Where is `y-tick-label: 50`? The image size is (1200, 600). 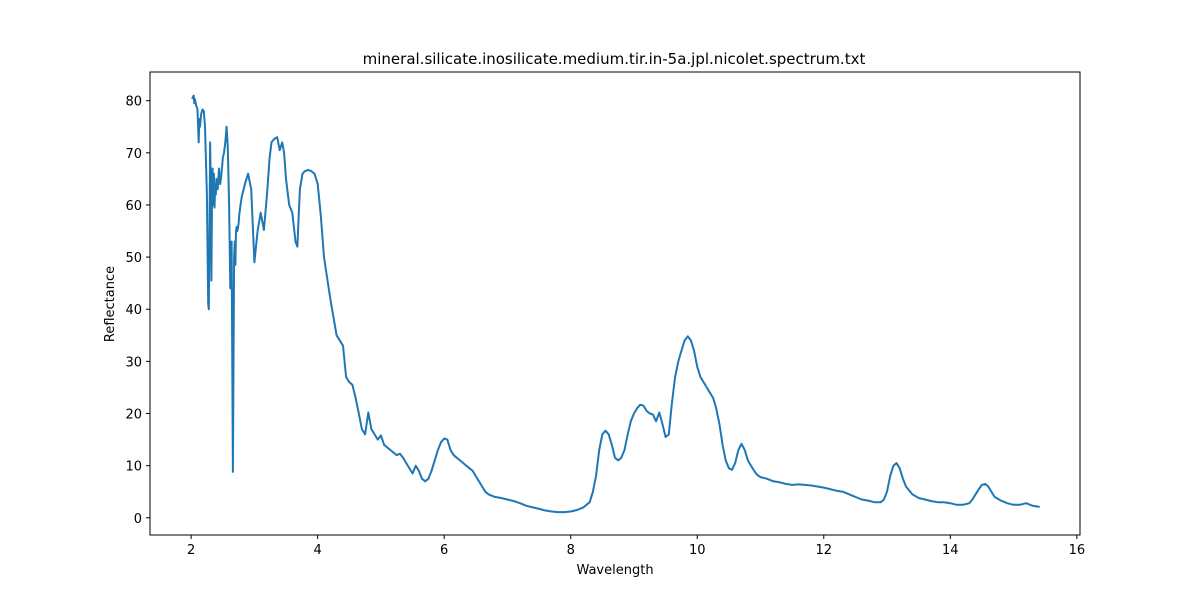
y-tick-label: 50 is located at coordinates (133, 258).